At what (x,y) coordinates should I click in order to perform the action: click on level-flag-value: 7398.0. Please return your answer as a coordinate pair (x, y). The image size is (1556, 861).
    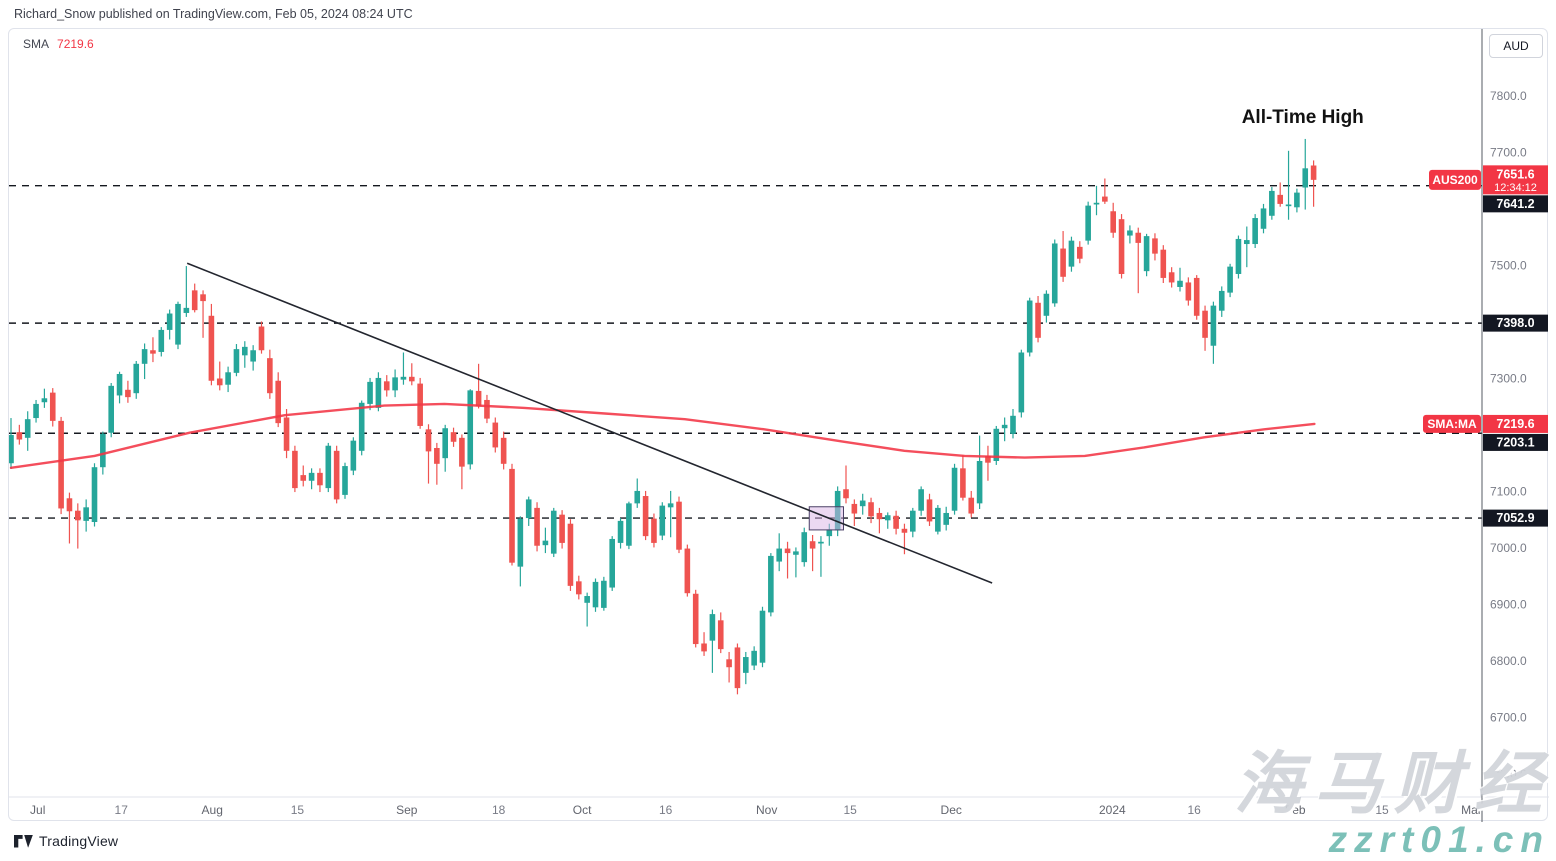
    Looking at the image, I should click on (1515, 323).